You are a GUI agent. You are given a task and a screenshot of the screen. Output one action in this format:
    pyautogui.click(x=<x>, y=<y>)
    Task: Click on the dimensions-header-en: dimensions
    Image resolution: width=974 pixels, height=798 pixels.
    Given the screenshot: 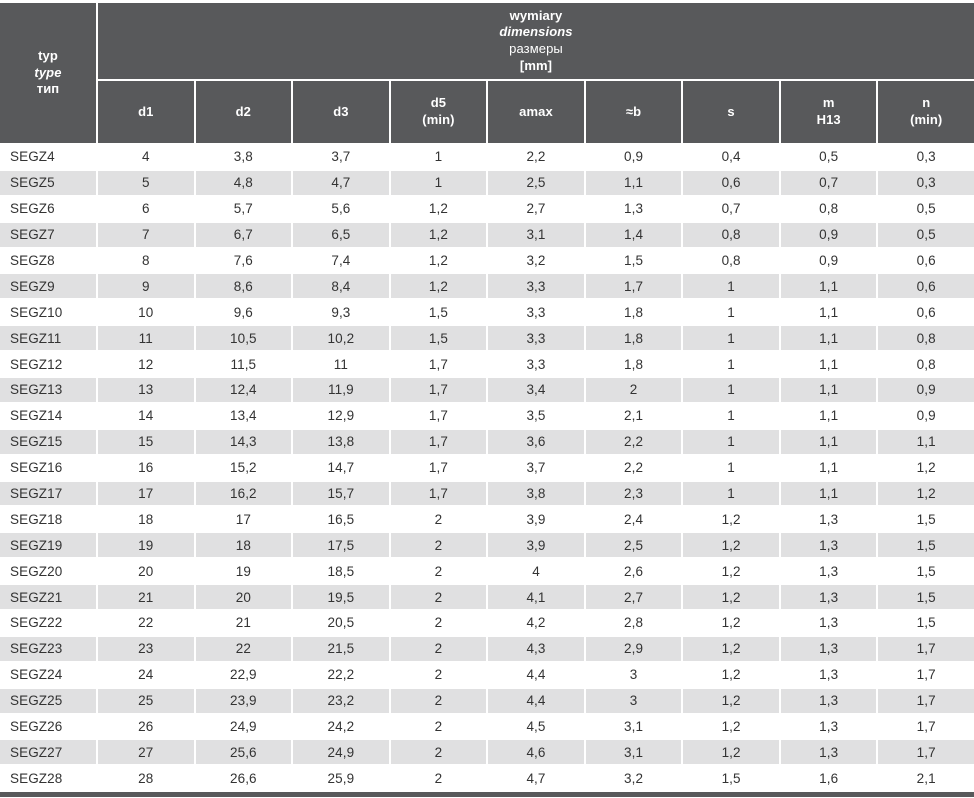 What is the action you would take?
    pyautogui.click(x=536, y=32)
    